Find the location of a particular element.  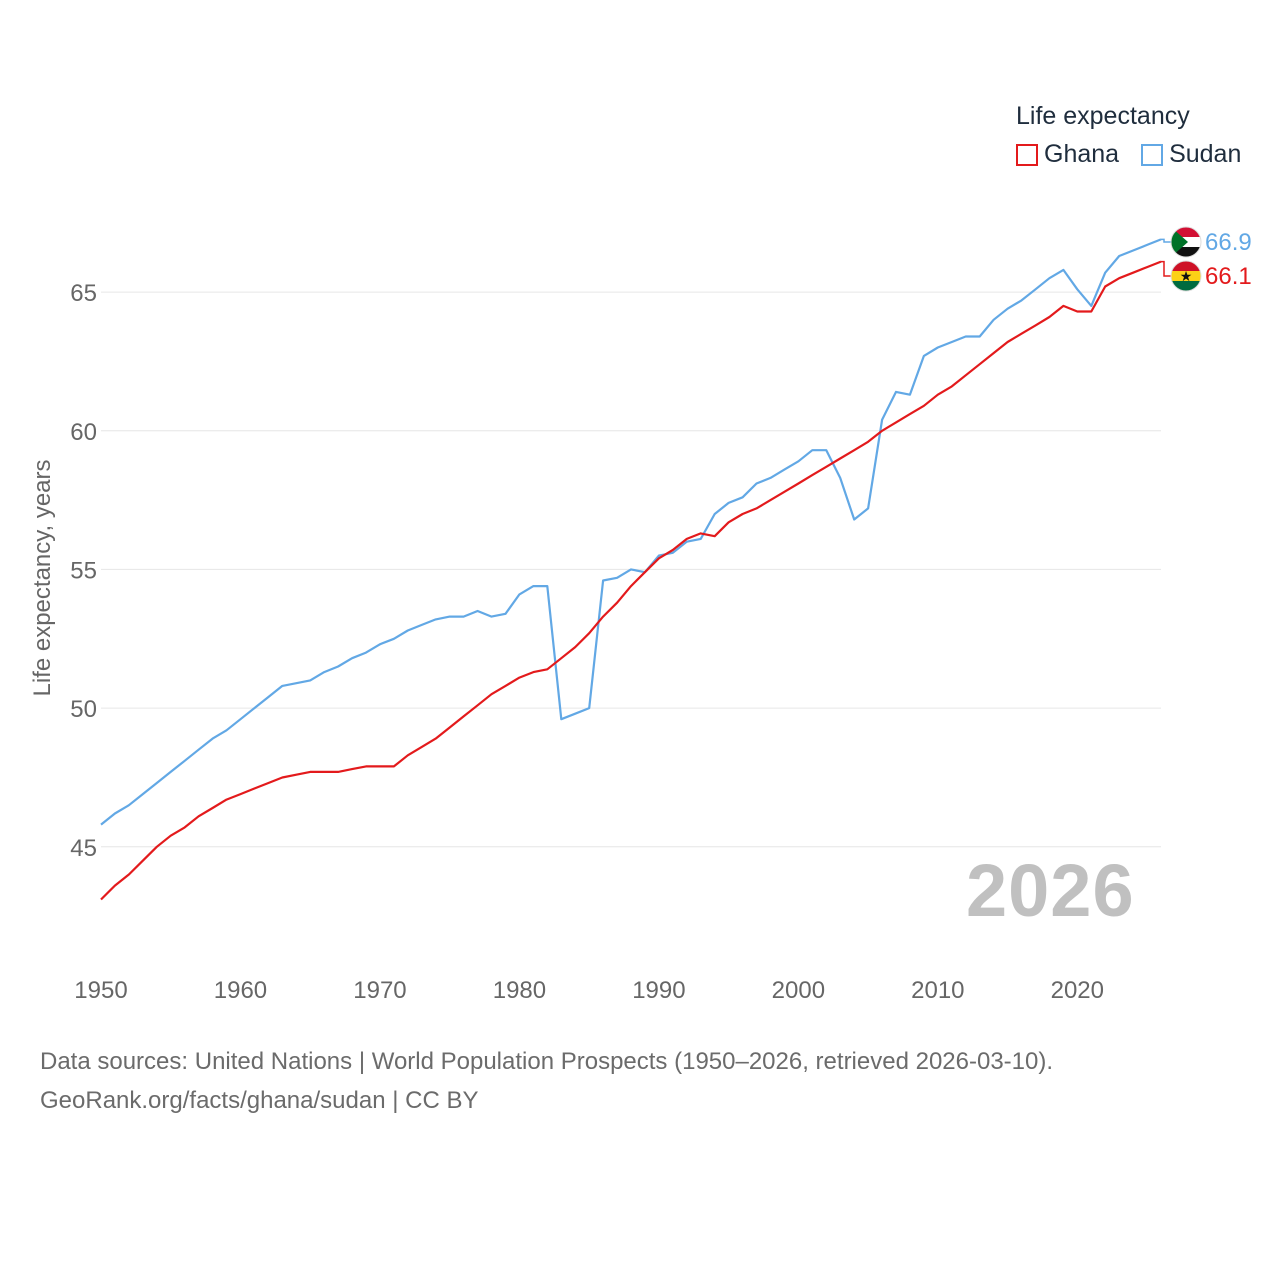

sudan-flag-icon is located at coordinates (1186, 242).